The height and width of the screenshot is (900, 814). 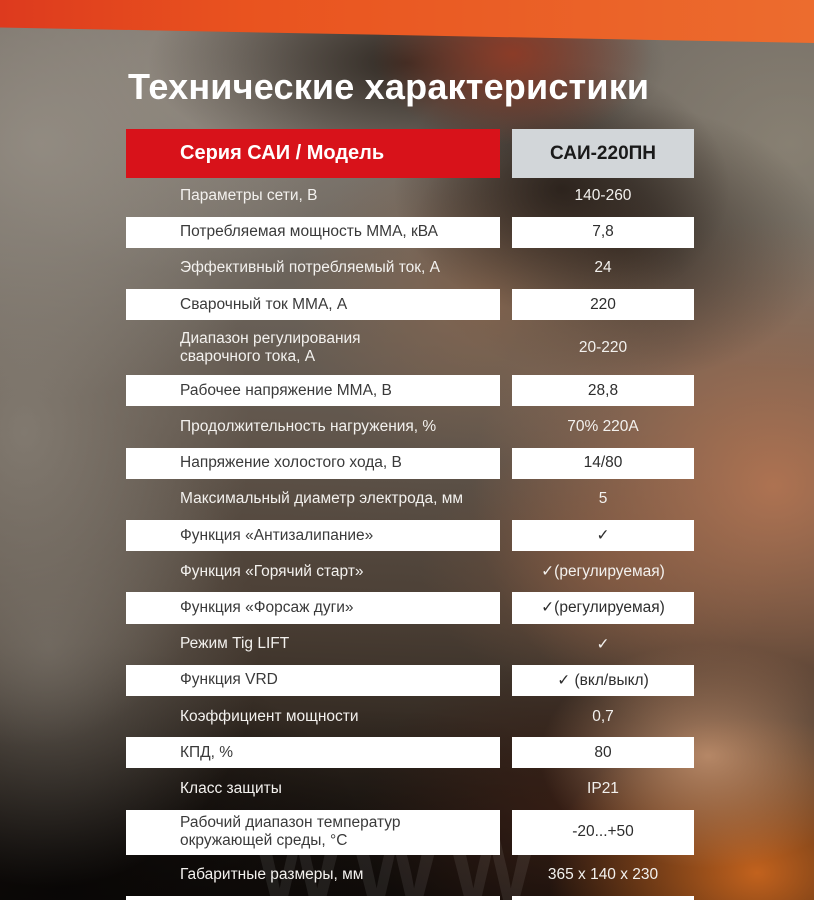 I want to click on row-power-factor: Коэффициент мощности 0,7, so click(x=412, y=716).